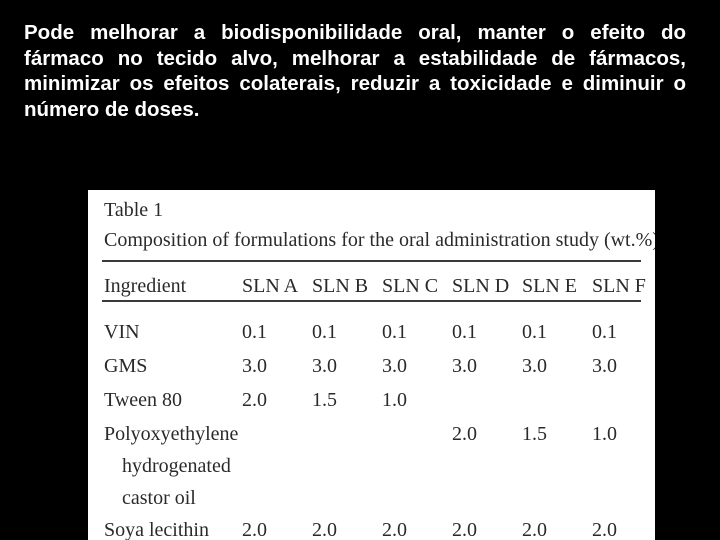  I want to click on row-ingredient: VIN, so click(122, 332).